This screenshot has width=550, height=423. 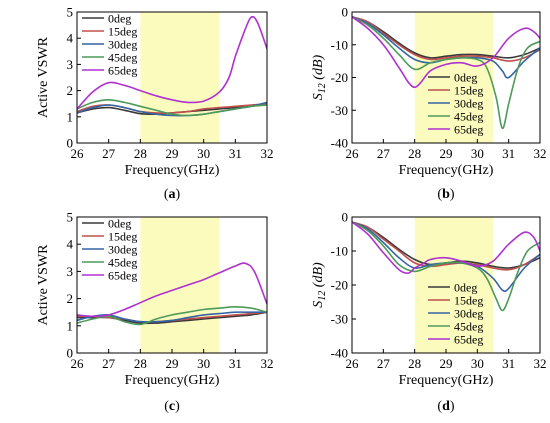 I want to click on panel-label: (b), so click(x=445, y=194).